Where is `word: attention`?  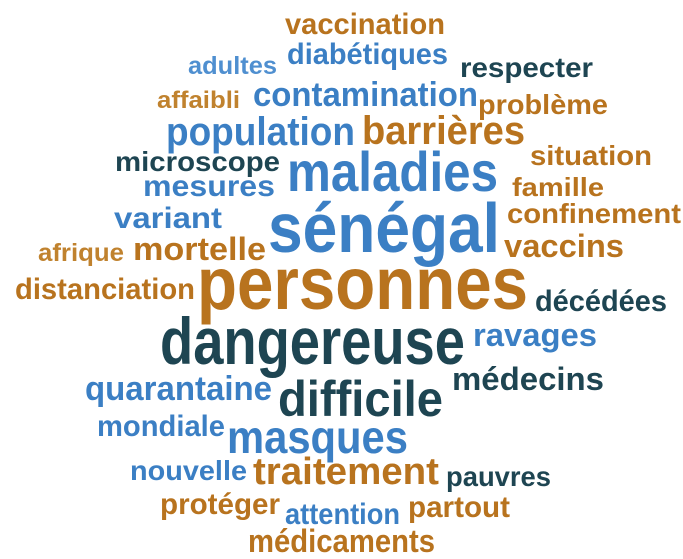 word: attention is located at coordinates (342, 514).